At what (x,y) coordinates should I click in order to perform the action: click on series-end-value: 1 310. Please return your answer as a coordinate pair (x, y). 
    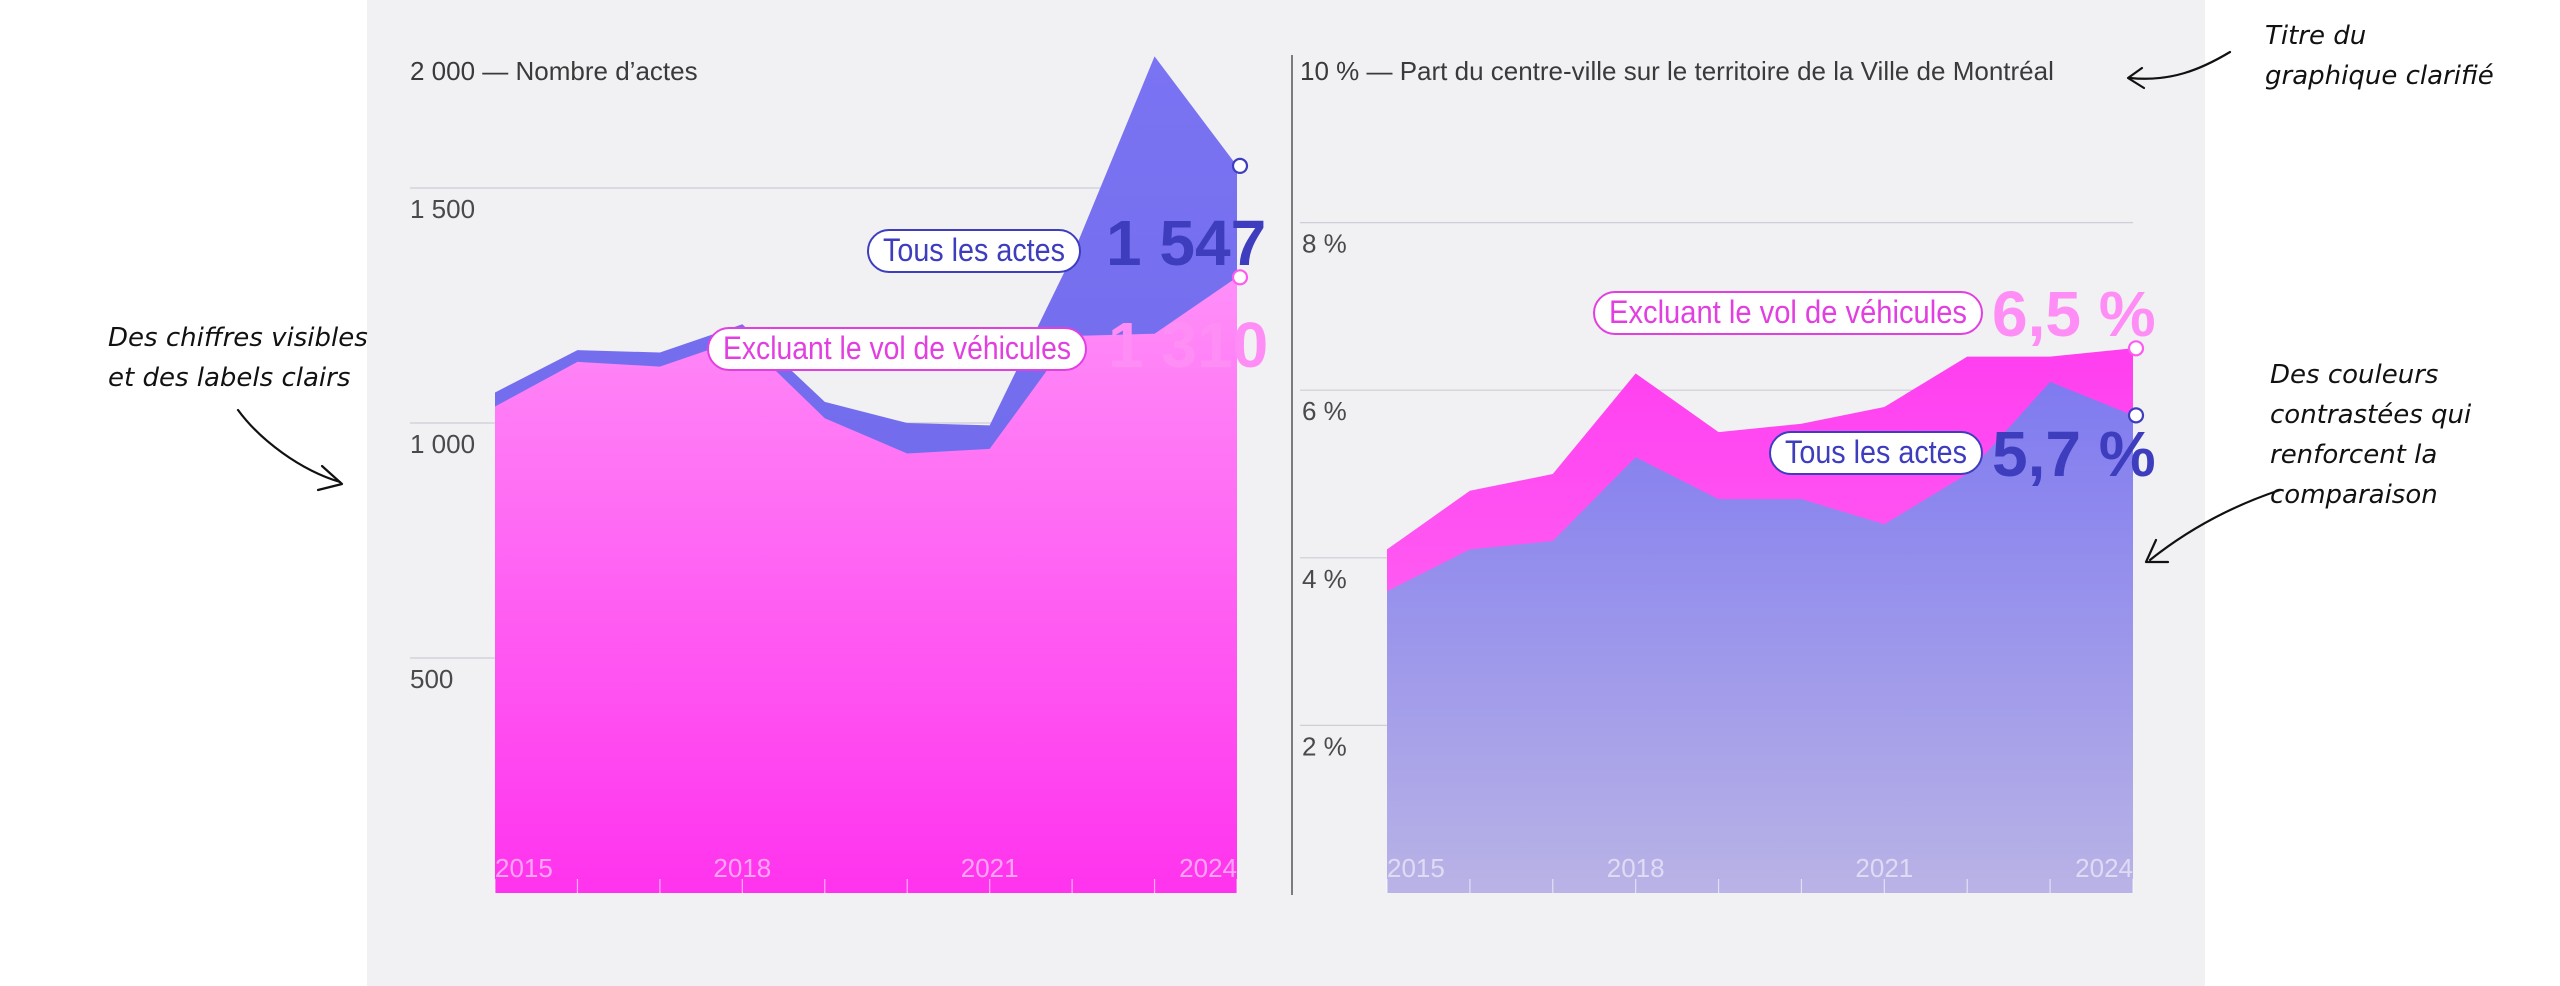
    Looking at the image, I should click on (1188, 345).